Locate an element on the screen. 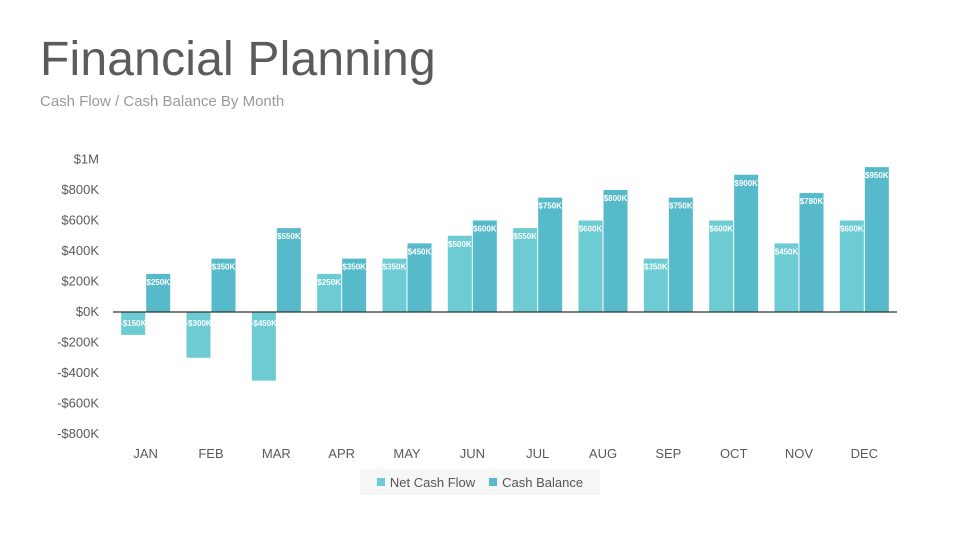  page-title: Financial Planning is located at coordinates (238, 59).